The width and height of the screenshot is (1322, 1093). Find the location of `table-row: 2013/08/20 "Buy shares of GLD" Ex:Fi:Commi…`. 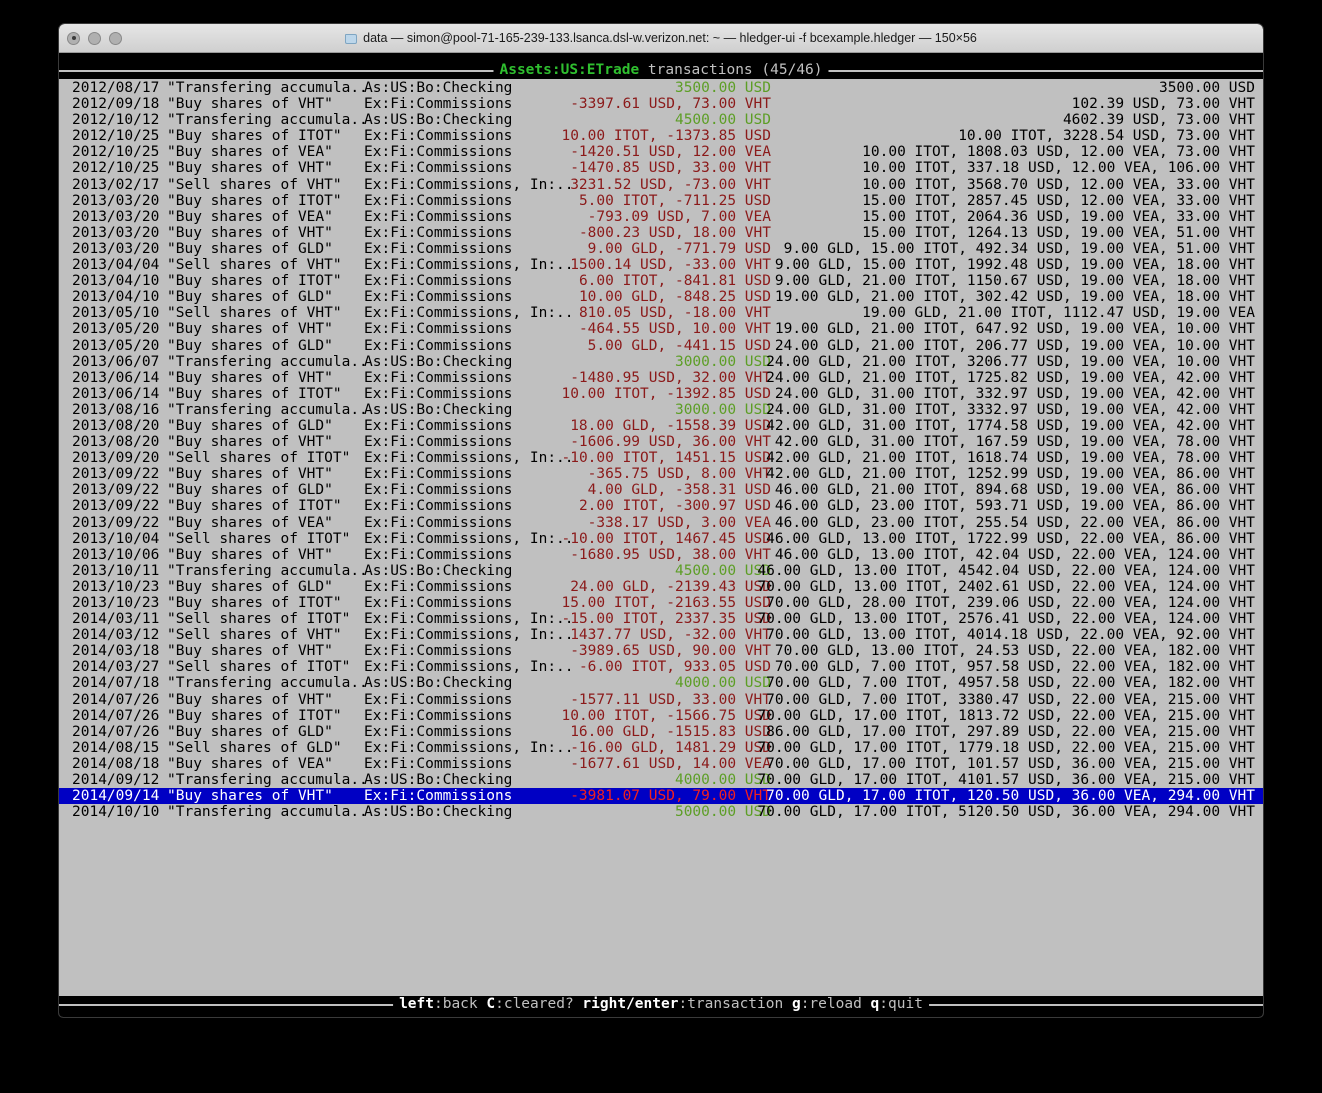

table-row: 2013/08/20 "Buy shares of GLD" Ex:Fi:Commi… is located at coordinates (661, 426).